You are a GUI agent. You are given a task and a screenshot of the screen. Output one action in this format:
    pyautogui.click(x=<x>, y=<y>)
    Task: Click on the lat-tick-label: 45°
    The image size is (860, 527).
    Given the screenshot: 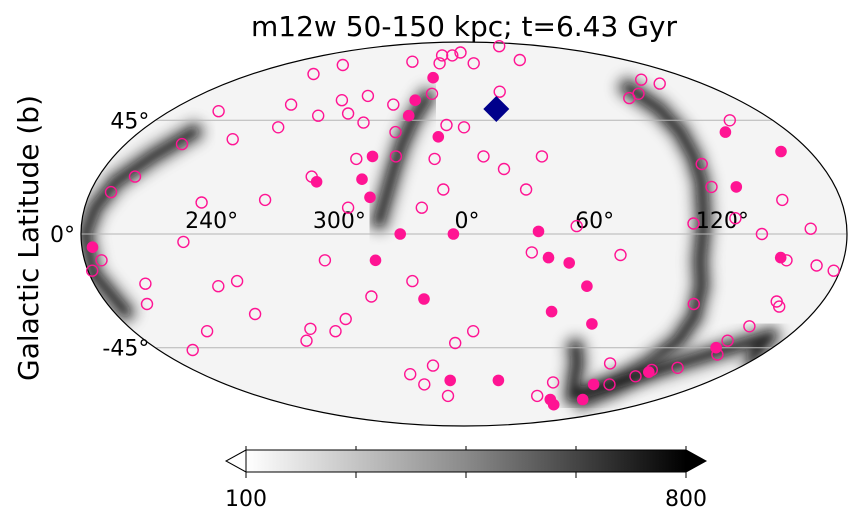 What is the action you would take?
    pyautogui.click(x=129, y=121)
    